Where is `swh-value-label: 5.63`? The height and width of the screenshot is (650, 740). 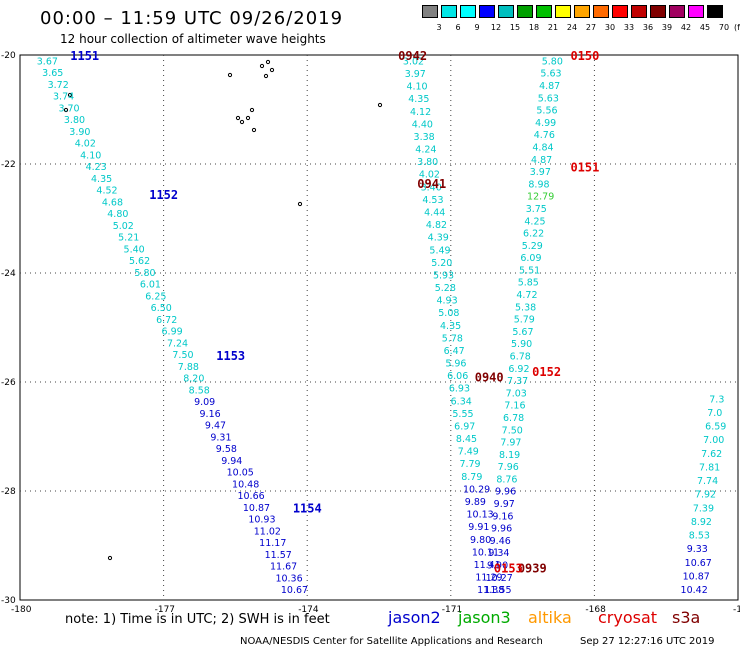
swh-value-label: 5.63 is located at coordinates (548, 98).